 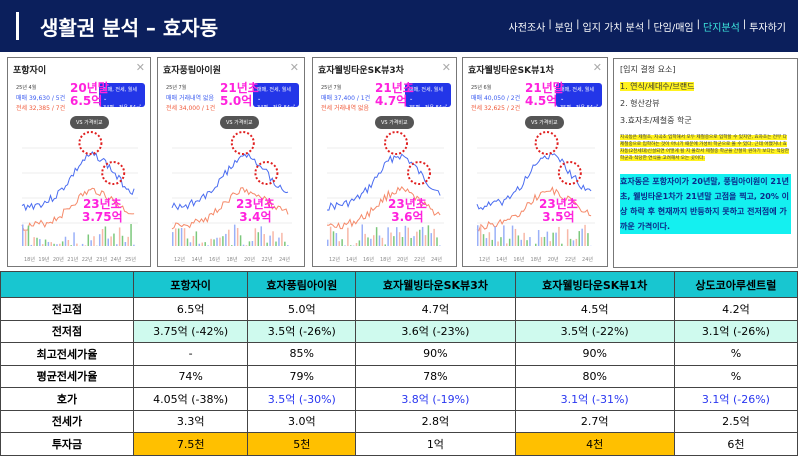 I want to click on table-cell: 78%, so click(x=435, y=376).